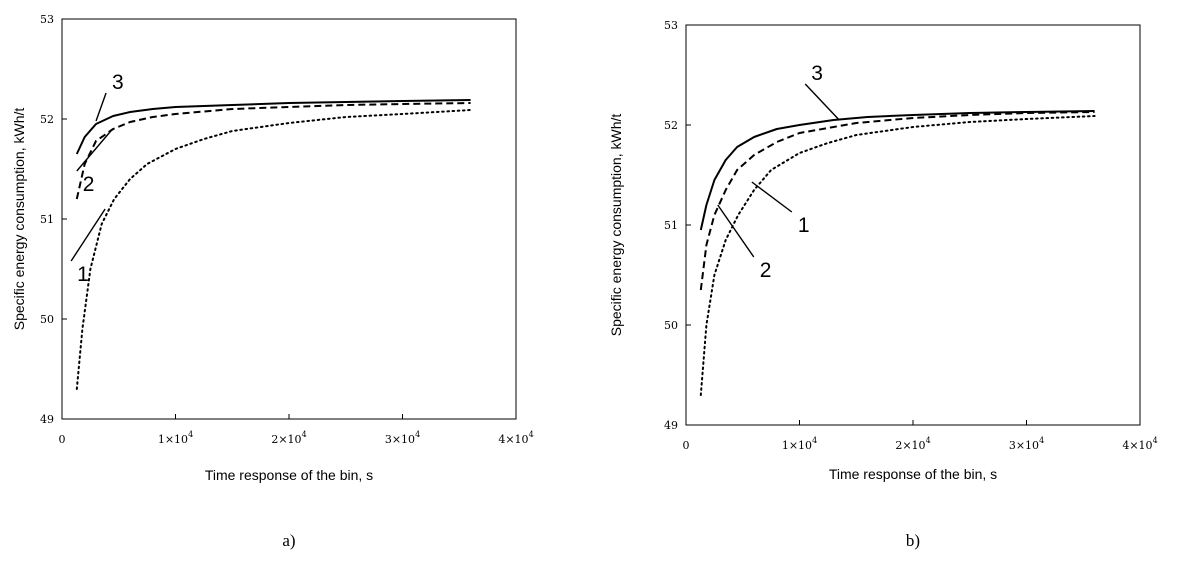 The image size is (1184, 563). Describe the element at coordinates (118, 82) in the screenshot. I see `curve-label-a-3: 3` at that location.